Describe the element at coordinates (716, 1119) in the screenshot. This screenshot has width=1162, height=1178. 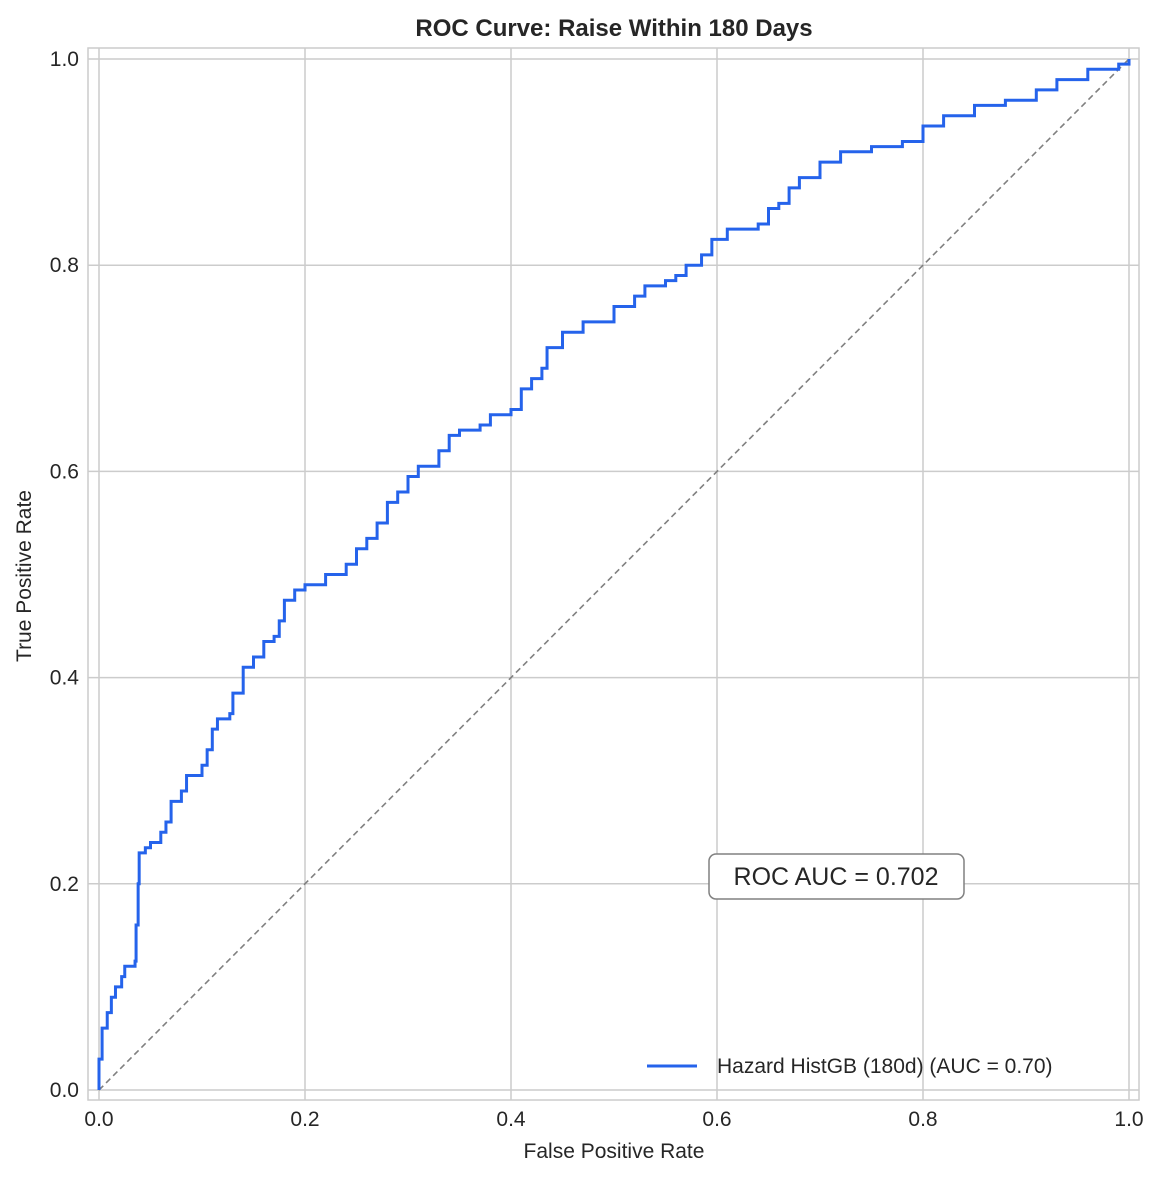
I see `x-tick-label: 0.6` at that location.